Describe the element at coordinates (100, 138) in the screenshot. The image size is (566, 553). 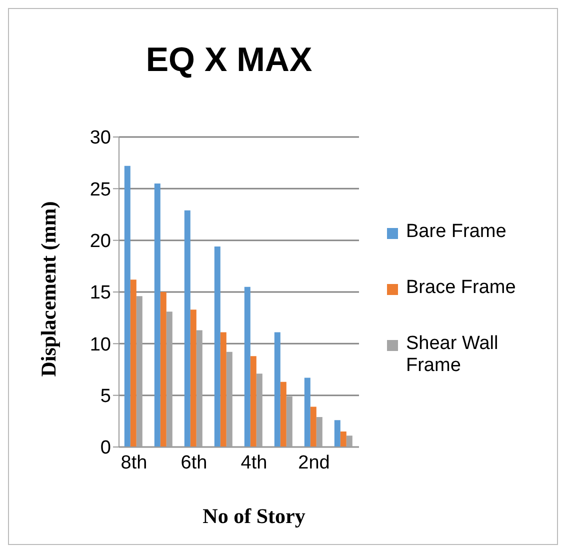
I see `y-tick-label: 30` at that location.